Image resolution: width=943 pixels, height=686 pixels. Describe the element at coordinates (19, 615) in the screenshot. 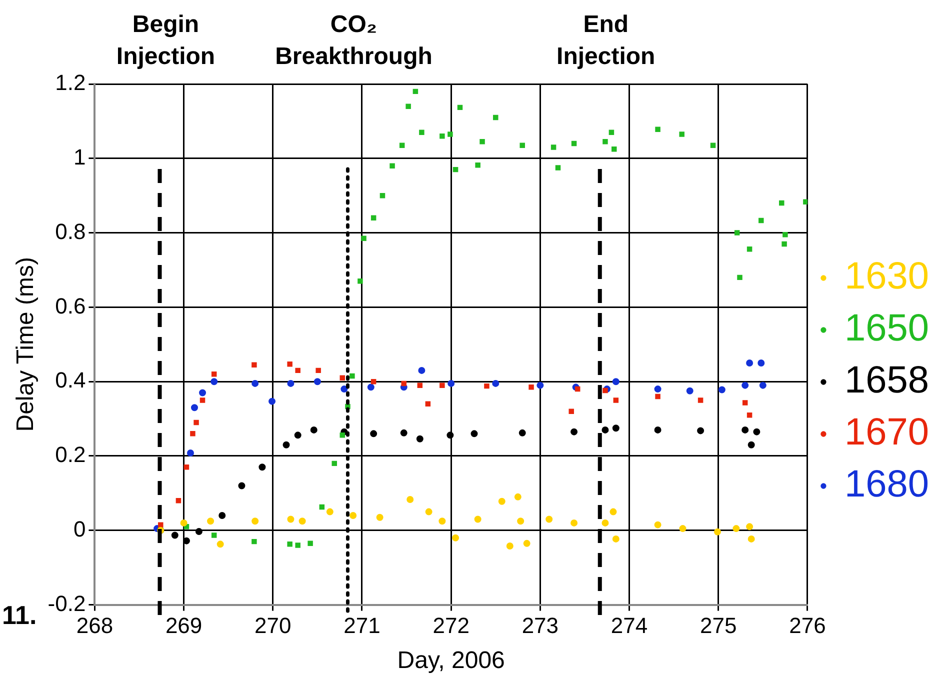

I see `text: 11.` at that location.